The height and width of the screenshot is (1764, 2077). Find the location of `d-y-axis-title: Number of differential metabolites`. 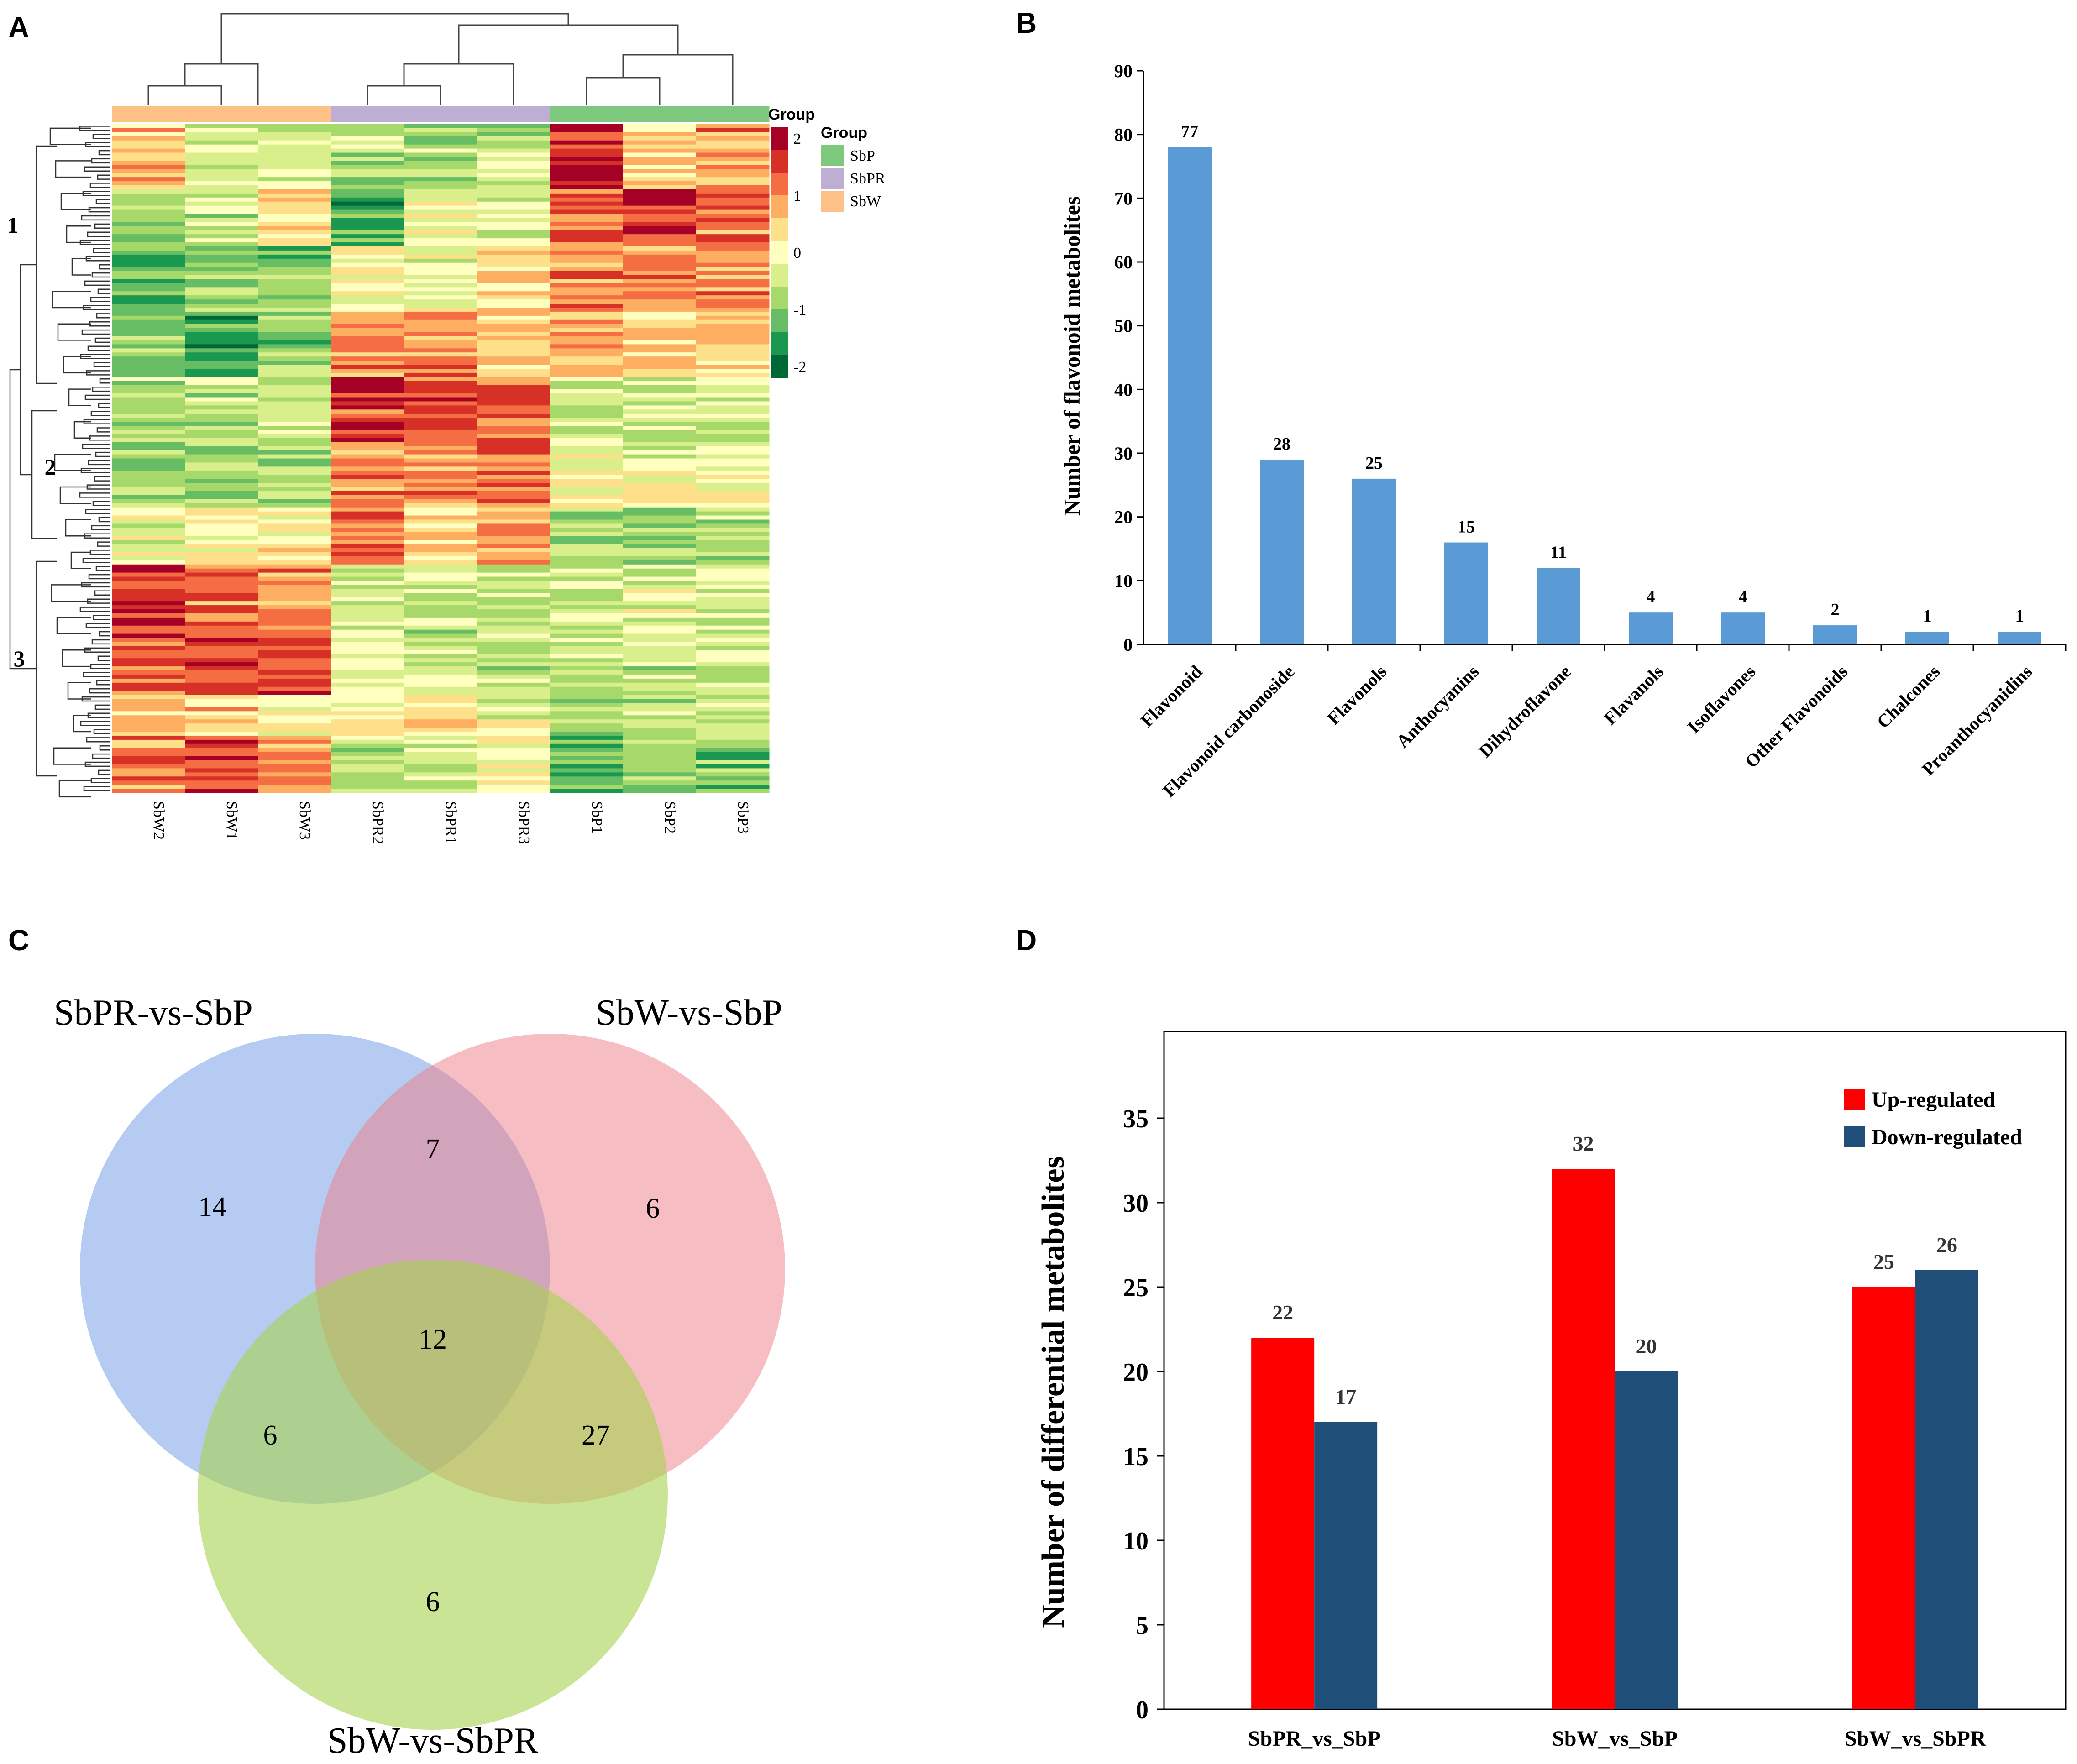

d-y-axis-title: Number of differential metabolites is located at coordinates (1053, 1392).